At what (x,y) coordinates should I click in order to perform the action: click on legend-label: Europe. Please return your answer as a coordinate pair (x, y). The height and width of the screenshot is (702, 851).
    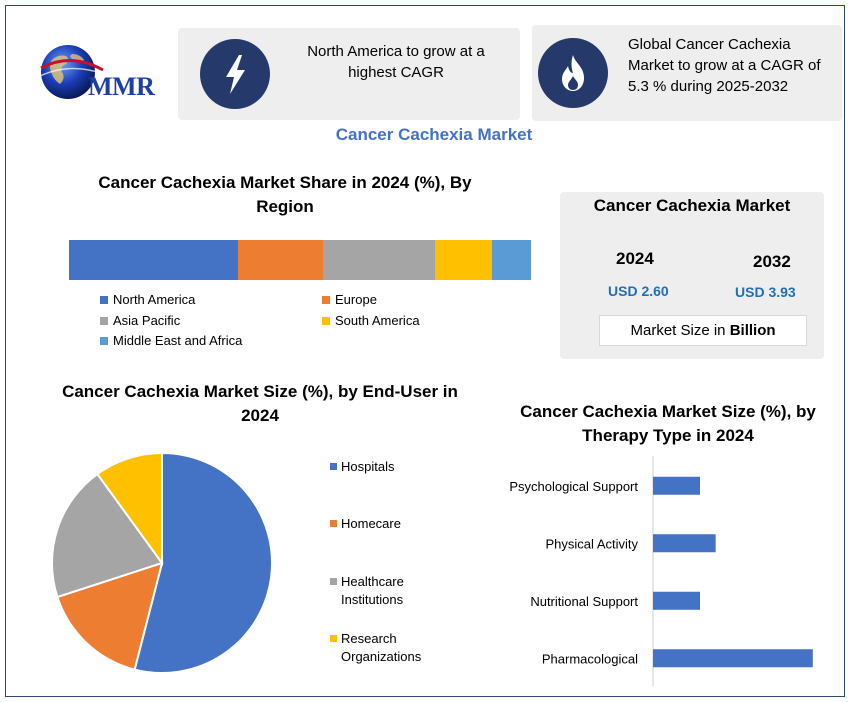
    Looking at the image, I should click on (356, 299).